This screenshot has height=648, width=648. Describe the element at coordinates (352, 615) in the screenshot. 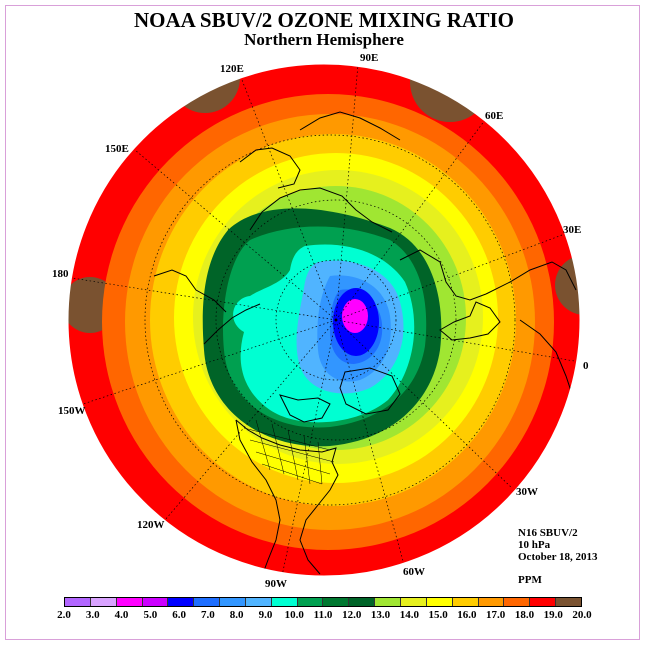

I see `colorbar-tick-label: 12.0` at that location.